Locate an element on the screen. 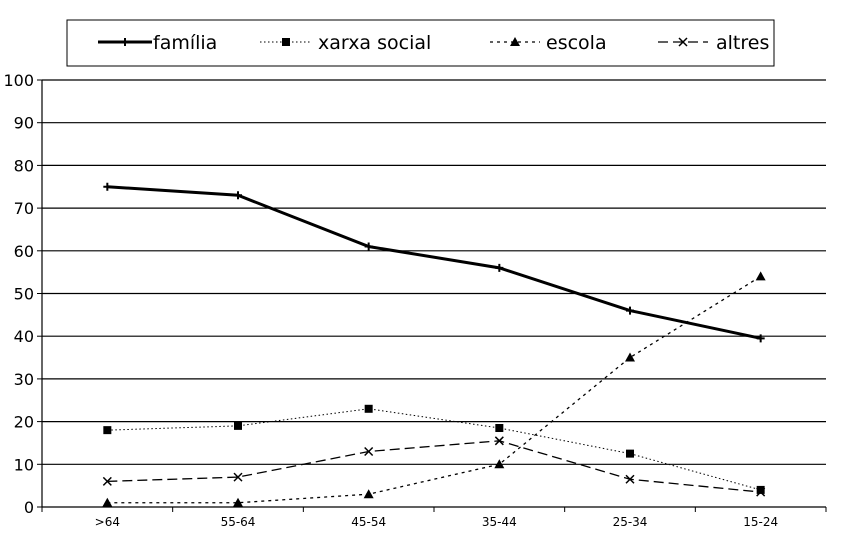 This screenshot has height=542, width=854. y-tick-label: 40 is located at coordinates (24, 336).